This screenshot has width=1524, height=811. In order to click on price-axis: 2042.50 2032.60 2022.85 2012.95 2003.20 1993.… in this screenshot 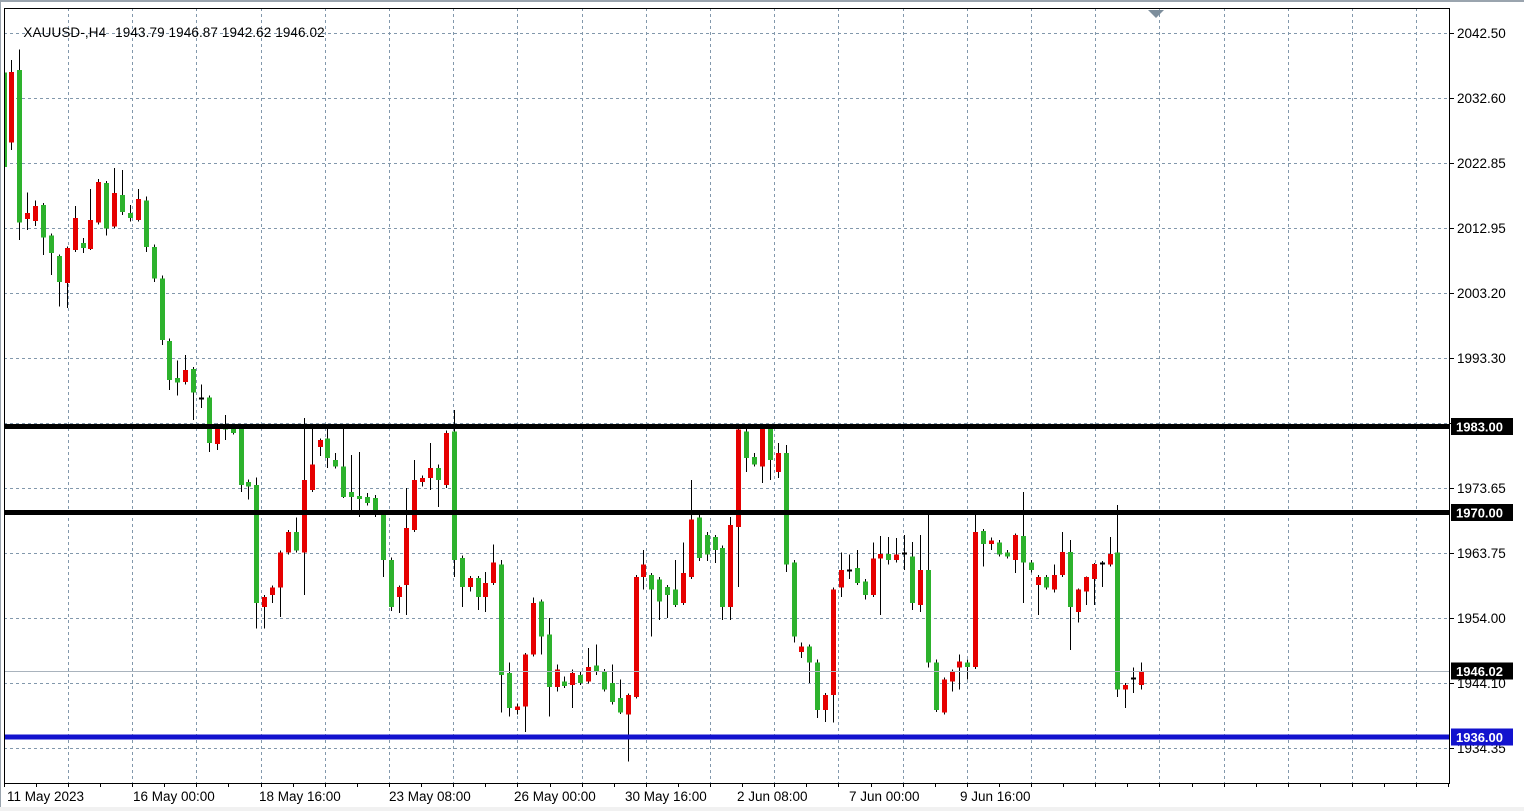, I will do `click(1481, 391)`.